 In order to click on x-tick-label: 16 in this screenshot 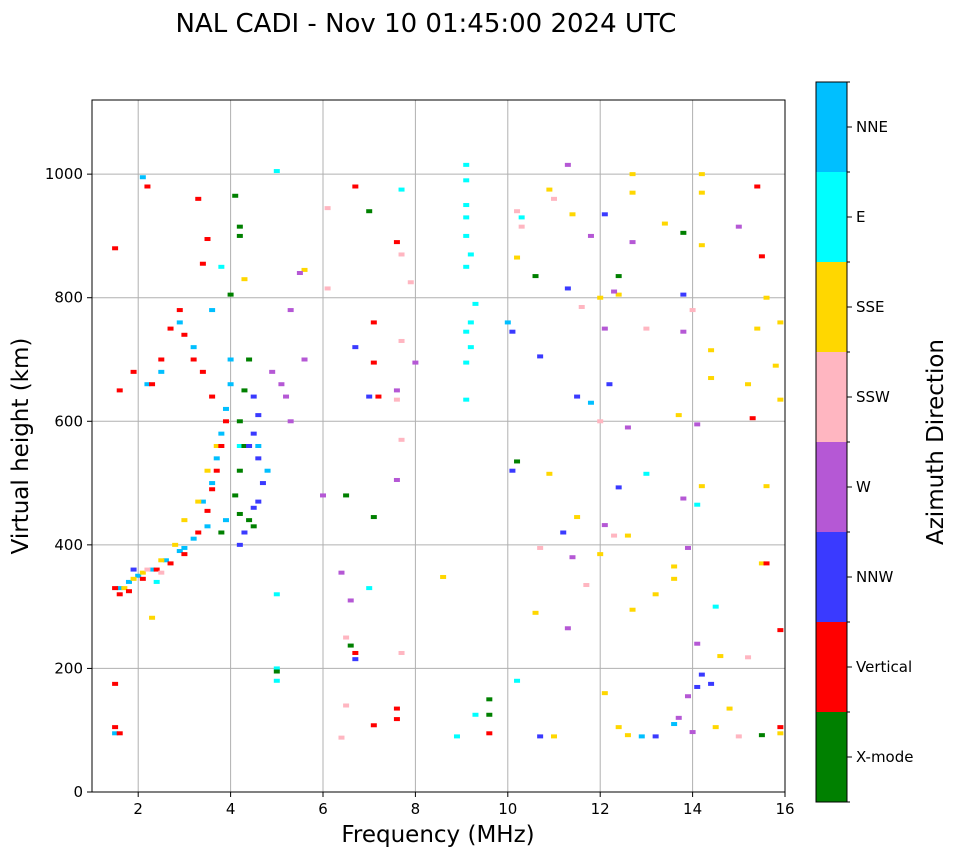, I will do `click(784, 809)`.